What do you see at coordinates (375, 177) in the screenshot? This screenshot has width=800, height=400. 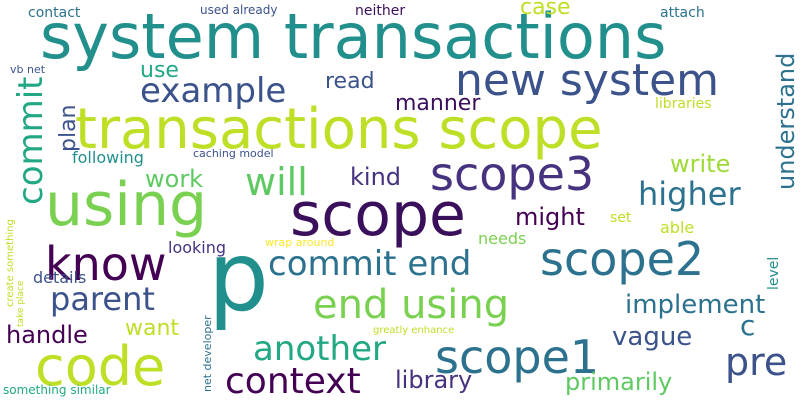 I see `word-kind: kind` at bounding box center [375, 177].